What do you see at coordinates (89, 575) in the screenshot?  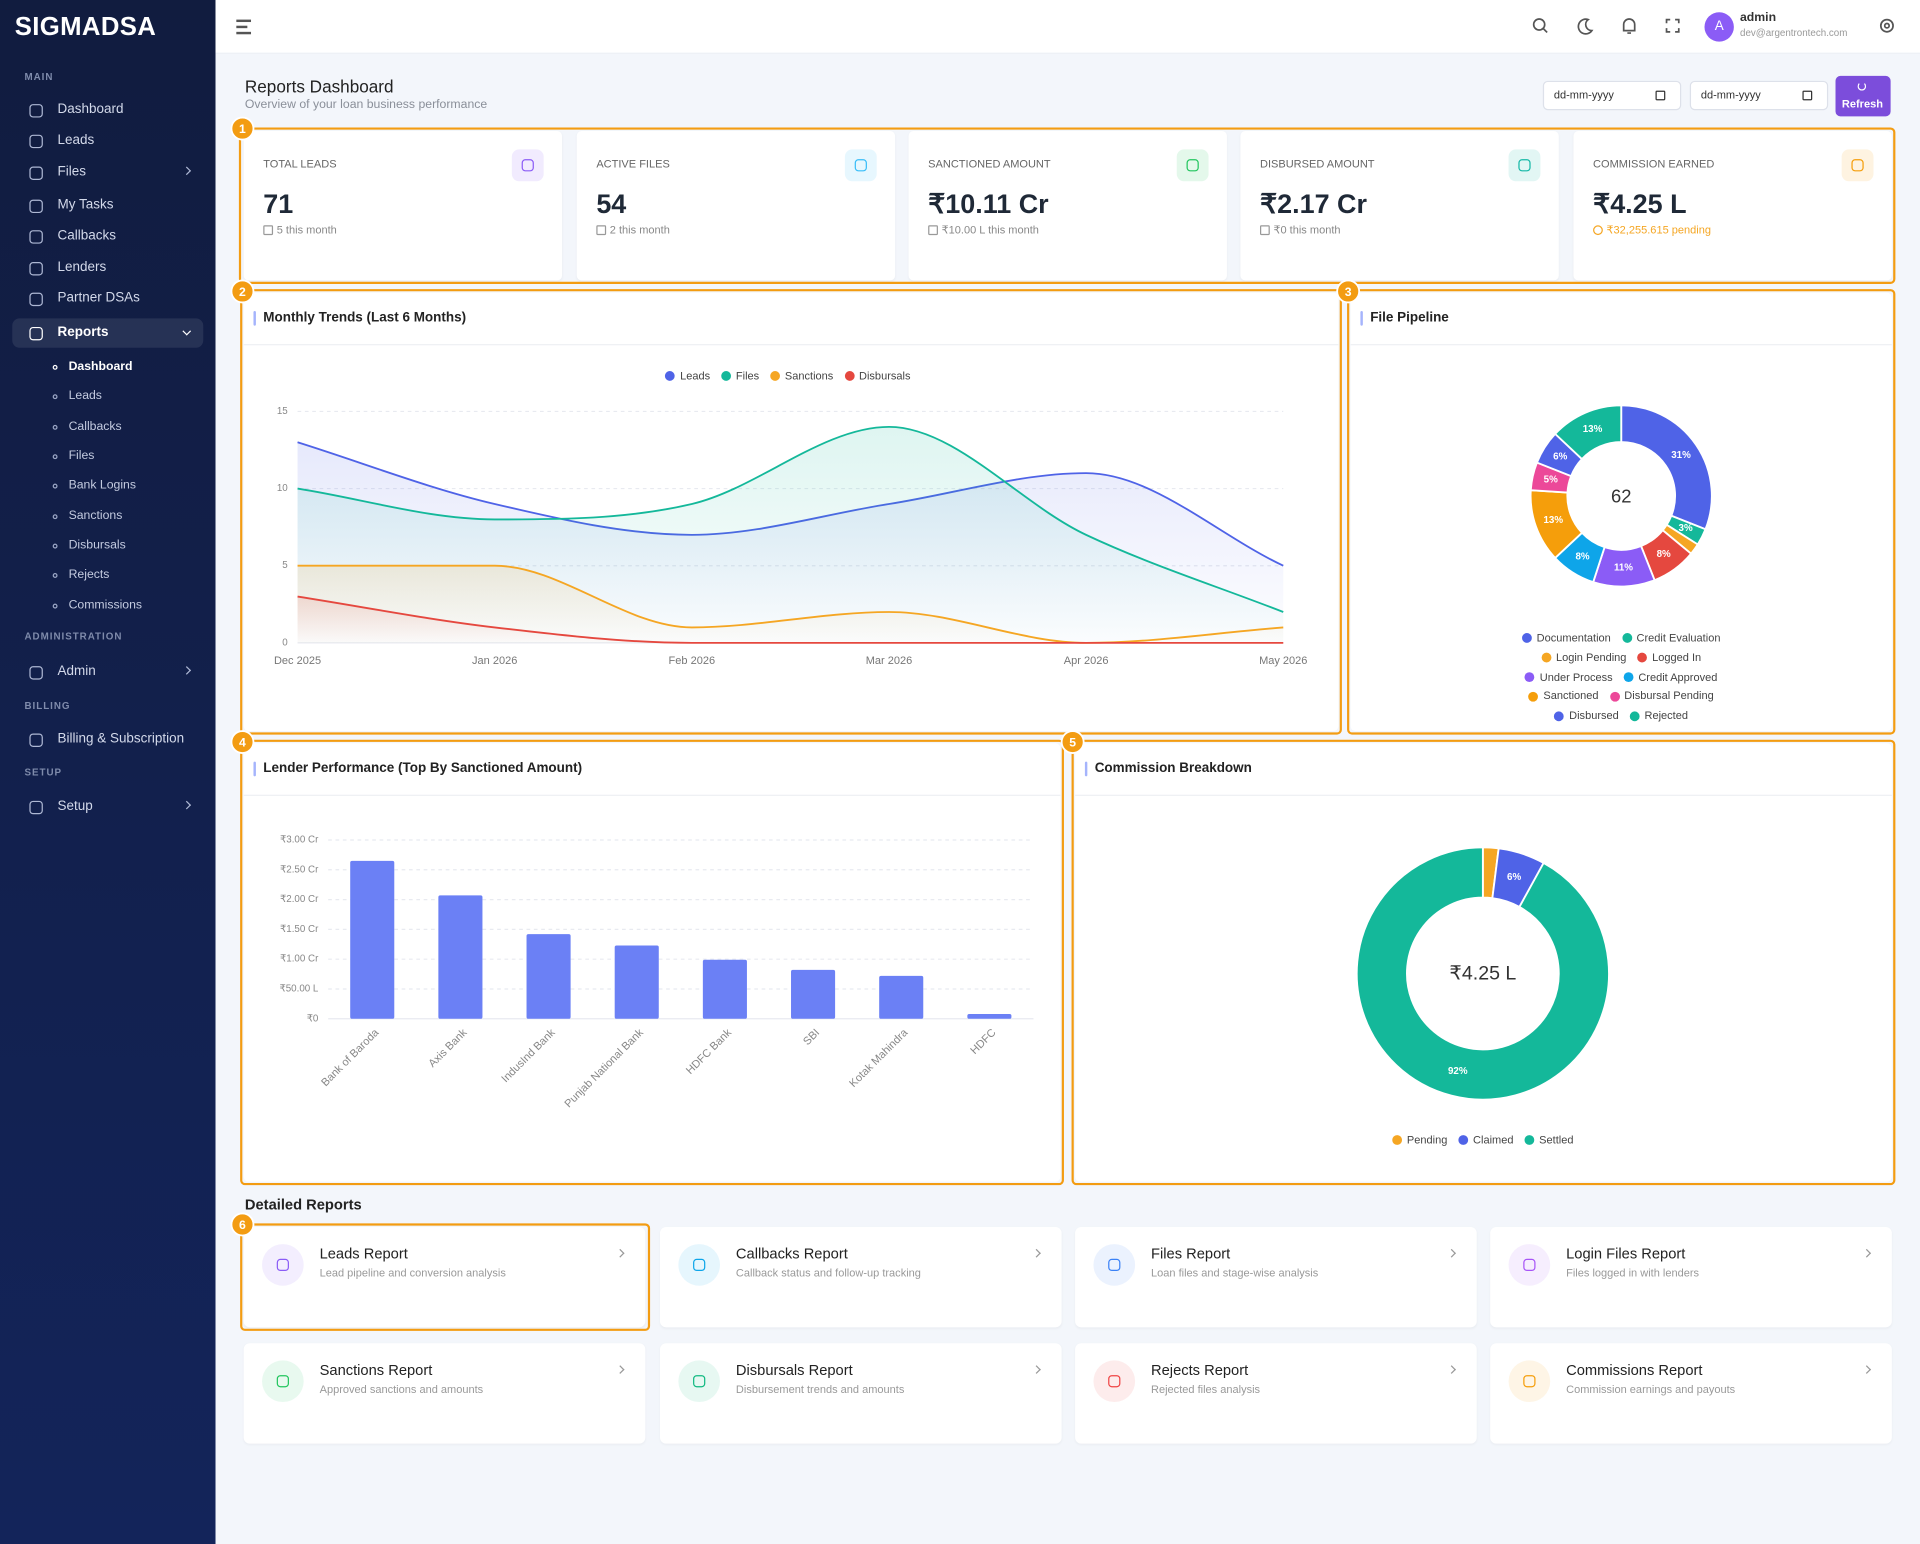 I see `submenu-item: Rejects` at bounding box center [89, 575].